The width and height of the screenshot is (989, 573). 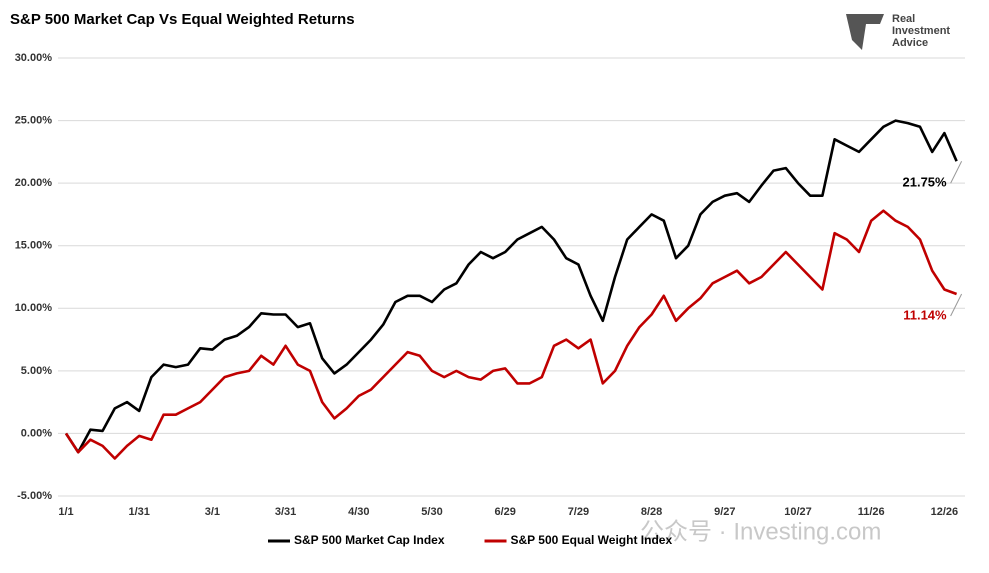 I want to click on x-tick-label: 4/30, so click(x=358, y=512).